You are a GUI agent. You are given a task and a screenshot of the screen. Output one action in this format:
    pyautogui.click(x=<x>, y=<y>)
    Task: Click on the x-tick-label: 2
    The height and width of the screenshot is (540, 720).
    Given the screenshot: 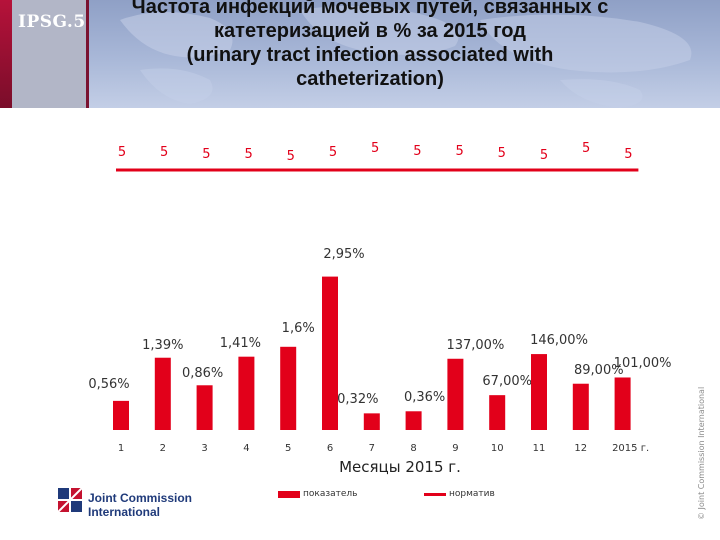 What is the action you would take?
    pyautogui.click(x=163, y=448)
    